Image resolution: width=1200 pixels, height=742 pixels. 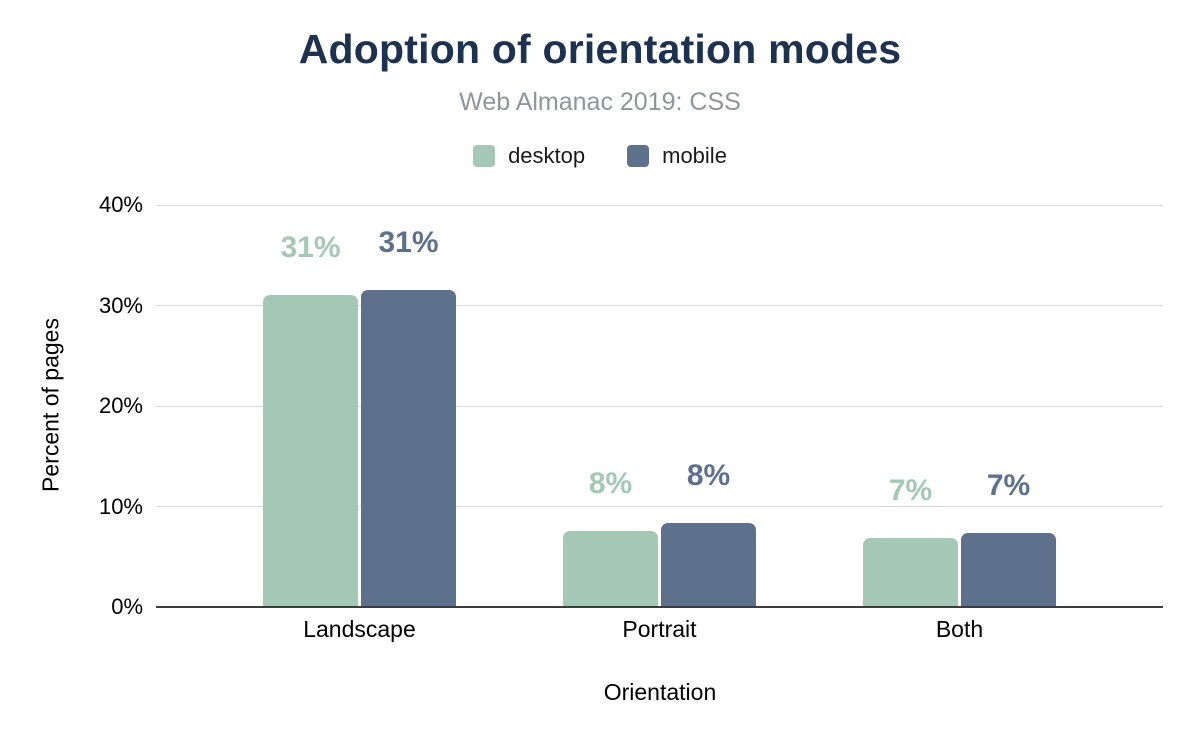 What do you see at coordinates (610, 483) in the screenshot?
I see `value-label-desktop-portrait: 8%` at bounding box center [610, 483].